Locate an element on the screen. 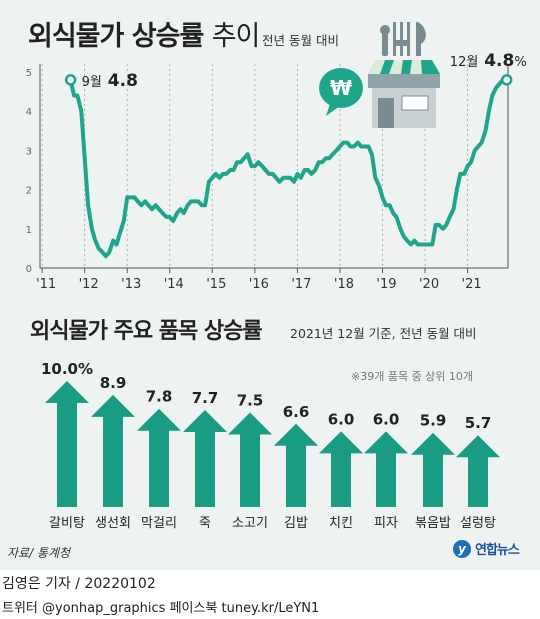 Image resolution: width=540 pixels, height=619 pixels. line-chart-title-light: 추이 is located at coordinates (236, 36).